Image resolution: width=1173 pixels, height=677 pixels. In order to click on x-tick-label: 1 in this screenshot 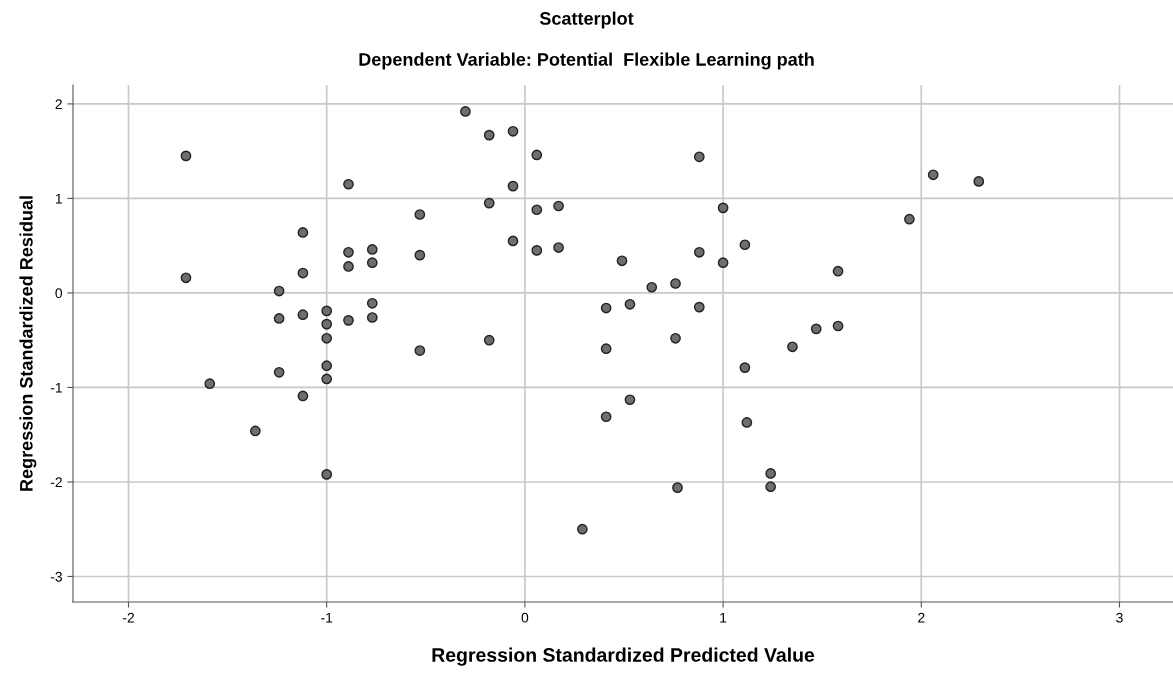, I will do `click(723, 617)`.